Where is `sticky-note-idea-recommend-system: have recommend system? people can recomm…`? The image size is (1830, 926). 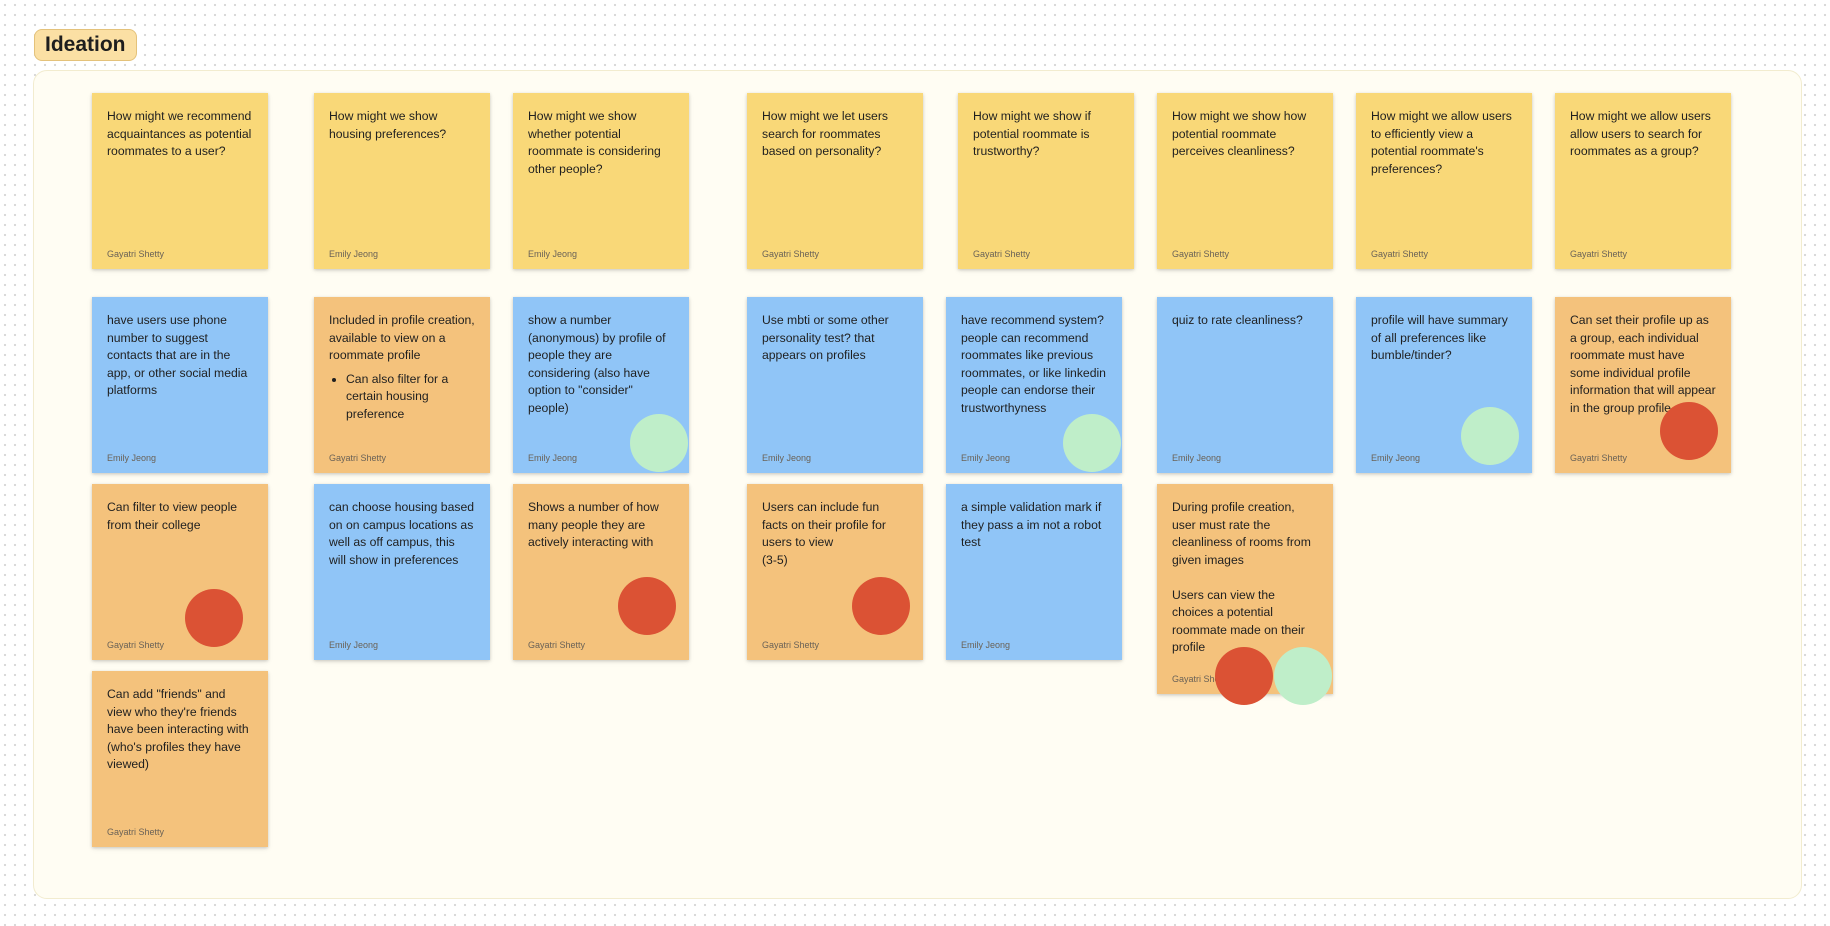
sticky-note-idea-recommend-system: have recommend system? people can recomm… is located at coordinates (1034, 385).